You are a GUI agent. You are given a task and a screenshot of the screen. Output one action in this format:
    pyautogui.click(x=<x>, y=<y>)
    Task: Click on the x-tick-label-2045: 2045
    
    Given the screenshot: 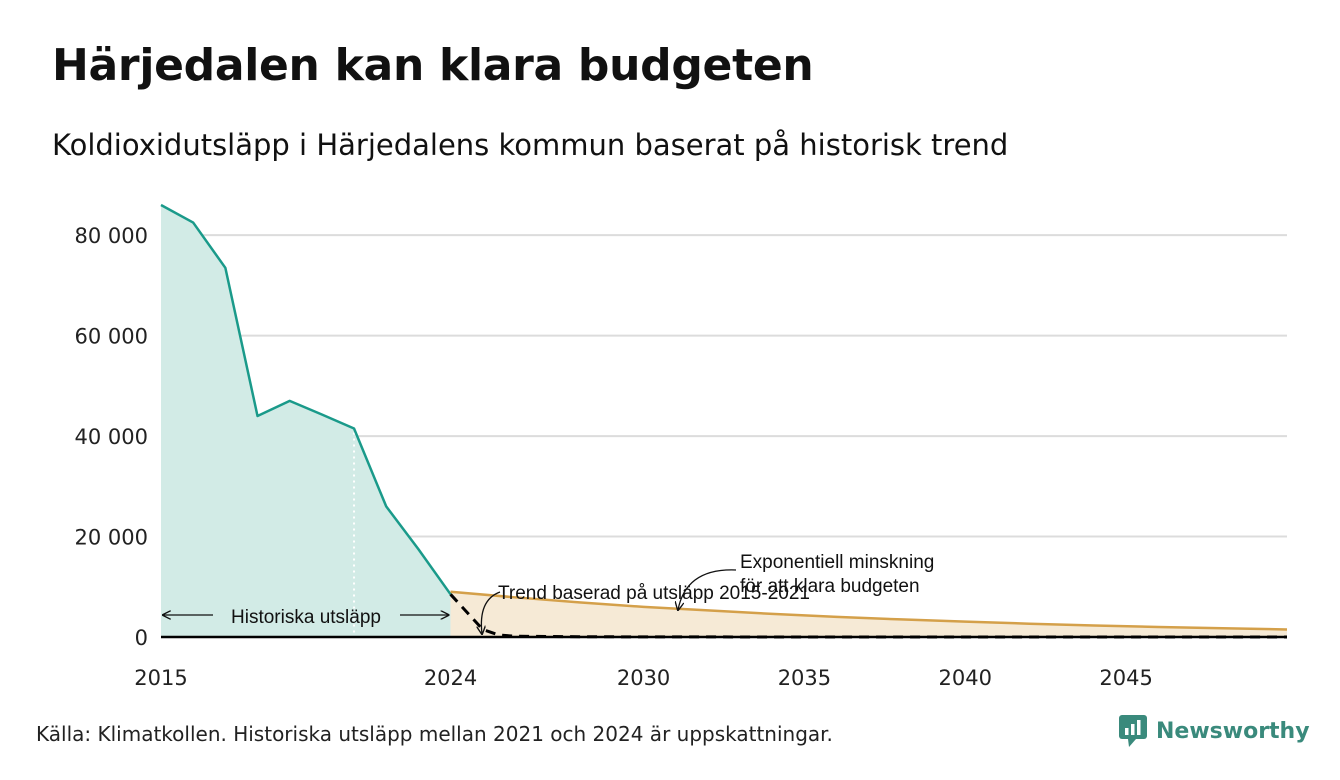 What is the action you would take?
    pyautogui.click(x=1125, y=678)
    